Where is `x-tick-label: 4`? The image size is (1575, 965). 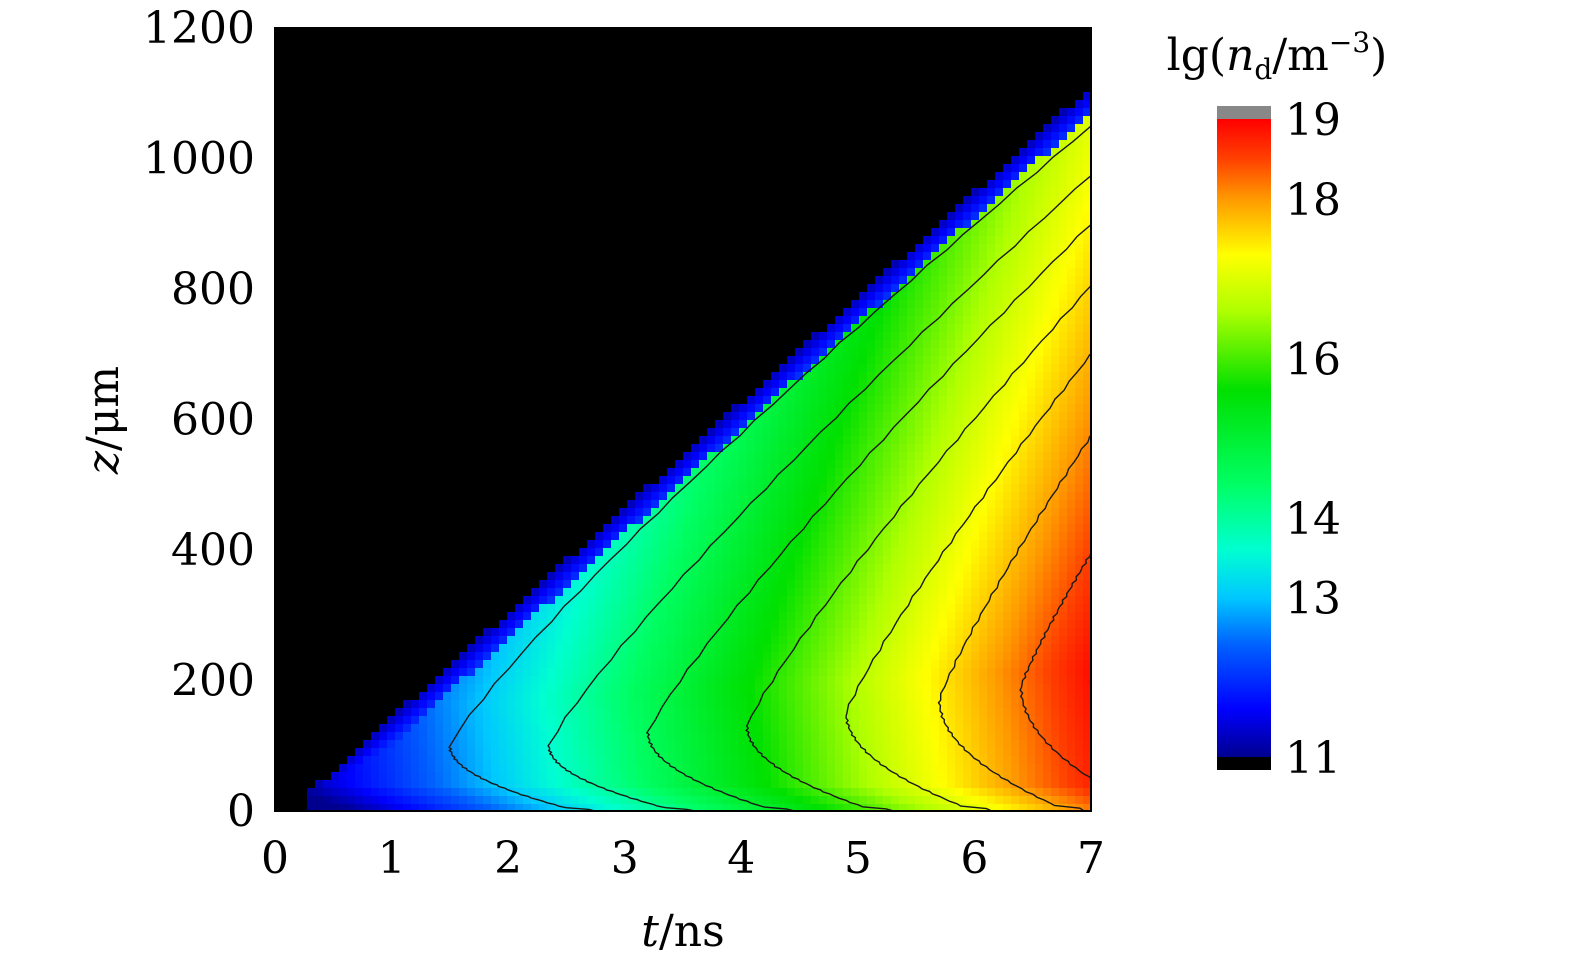
x-tick-label: 4 is located at coordinates (741, 858).